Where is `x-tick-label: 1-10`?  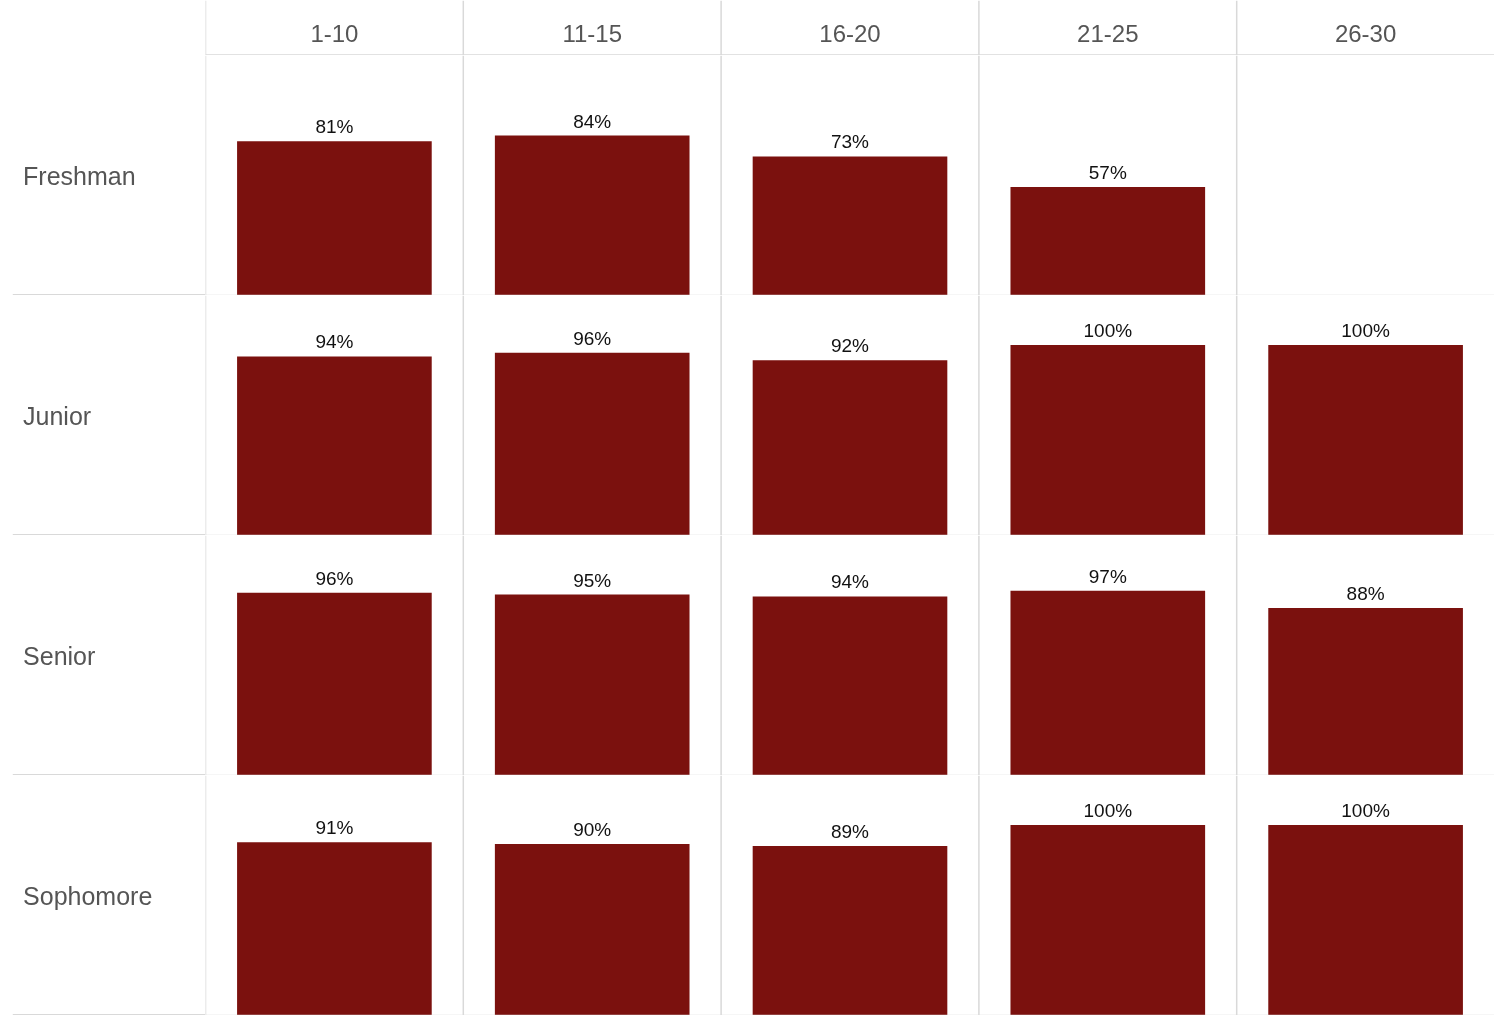 x-tick-label: 1-10 is located at coordinates (334, 33).